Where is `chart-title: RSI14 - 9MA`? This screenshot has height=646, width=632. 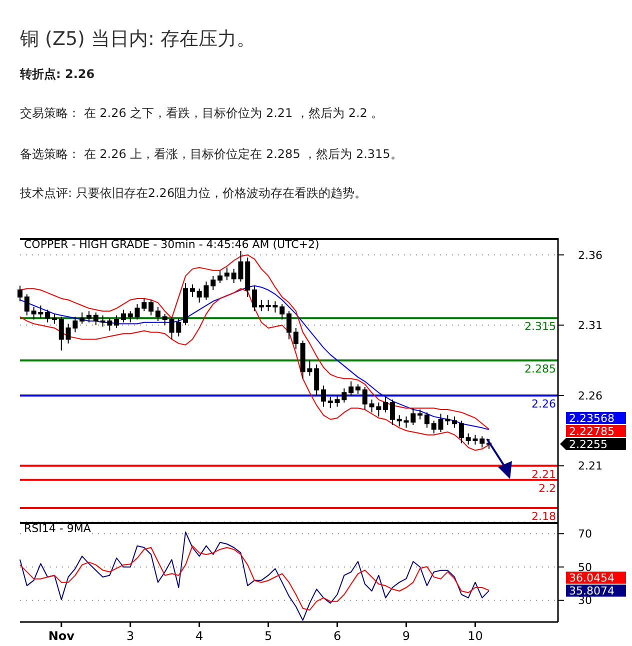
chart-title: RSI14 - 9MA is located at coordinates (57, 528).